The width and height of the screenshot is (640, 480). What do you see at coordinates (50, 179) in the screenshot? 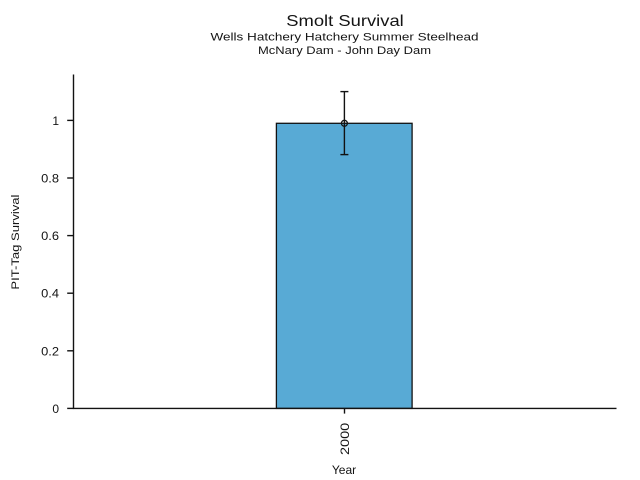
I see `svg-text: 0.8` at bounding box center [50, 179].